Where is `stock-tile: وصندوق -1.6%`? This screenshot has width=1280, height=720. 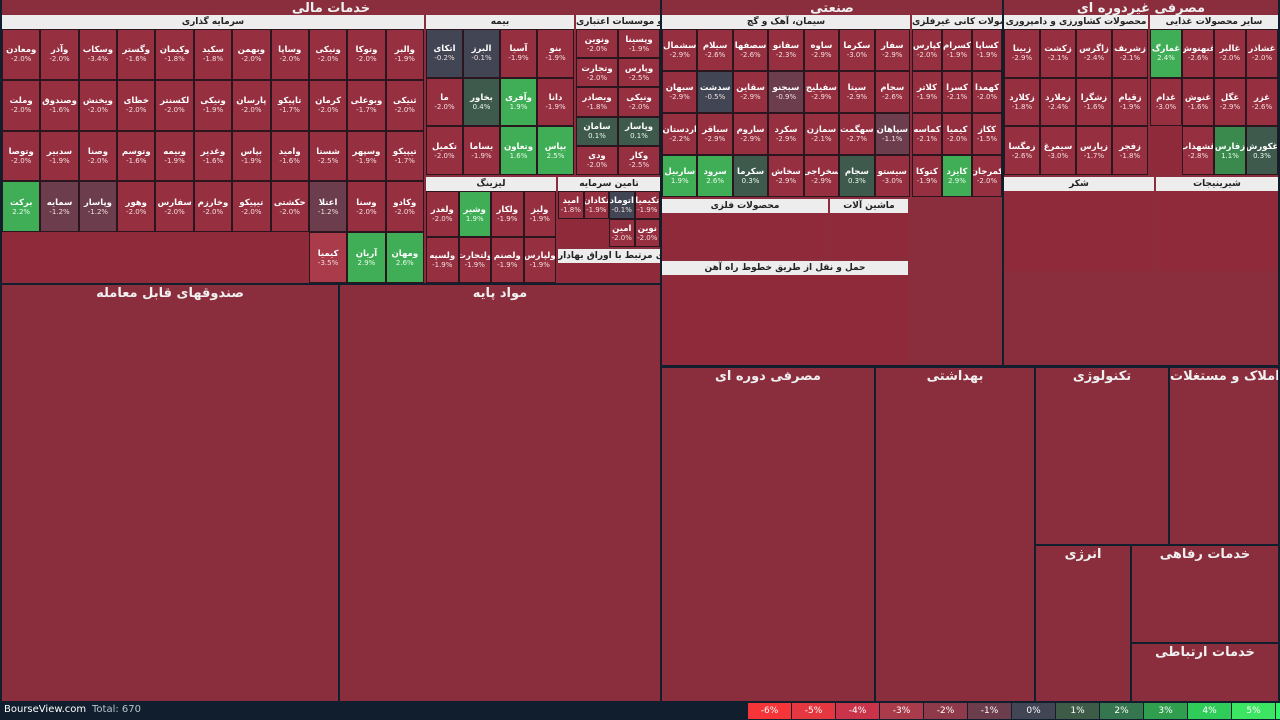
stock-tile: وصندوق -1.6% is located at coordinates (59, 105).